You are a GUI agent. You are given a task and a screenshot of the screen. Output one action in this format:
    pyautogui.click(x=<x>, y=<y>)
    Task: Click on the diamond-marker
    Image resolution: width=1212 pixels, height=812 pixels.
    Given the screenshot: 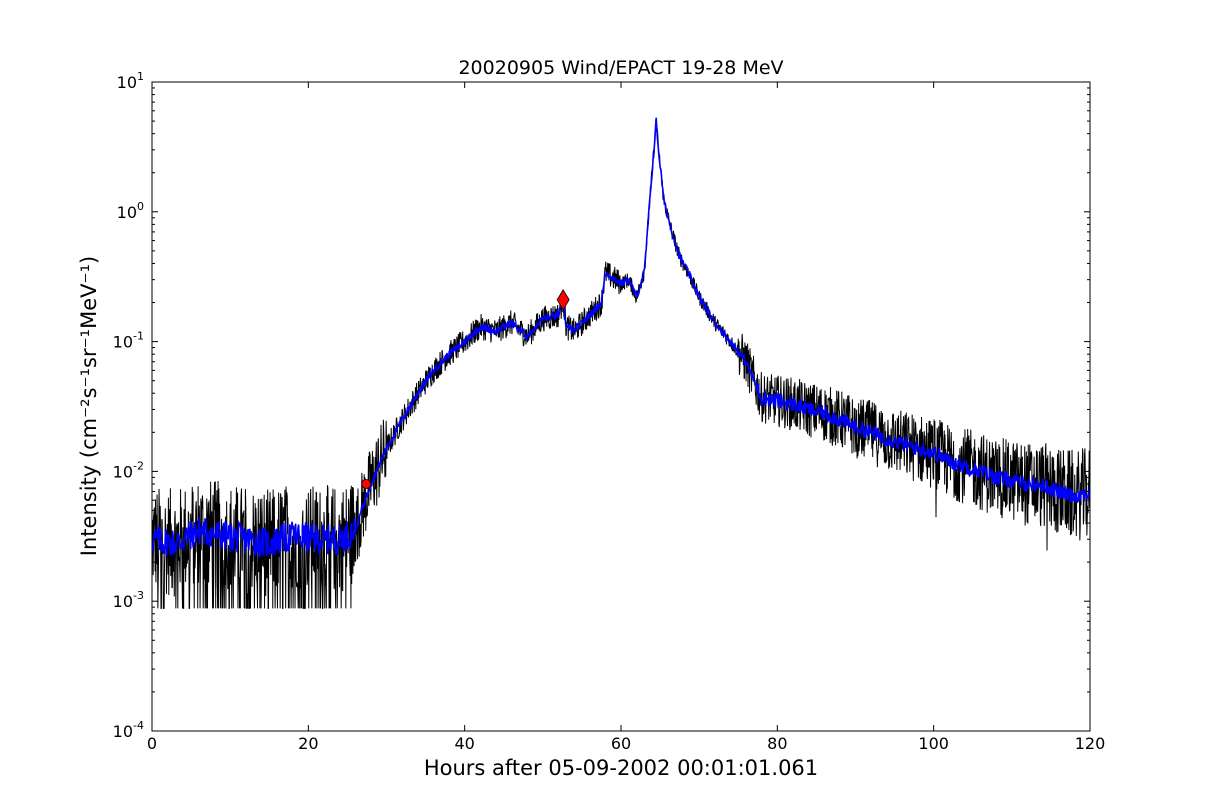 What is the action you would take?
    pyautogui.click(x=563, y=299)
    